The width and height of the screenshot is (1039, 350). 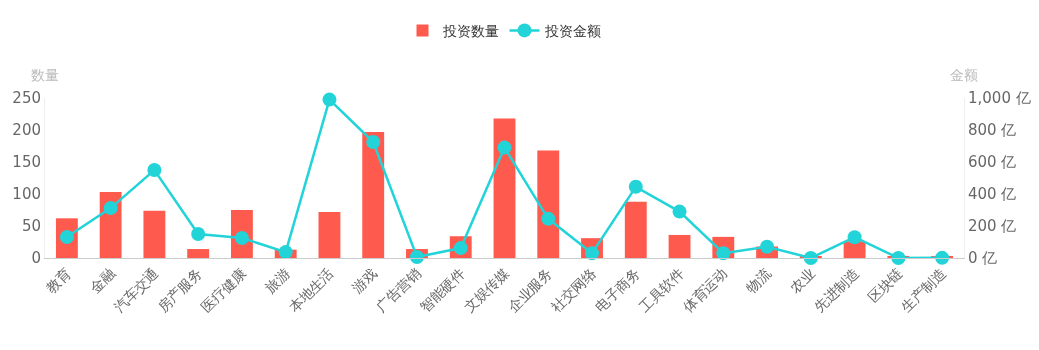 What do you see at coordinates (26, 98) in the screenshot?
I see `y-tick-label: 250` at bounding box center [26, 98].